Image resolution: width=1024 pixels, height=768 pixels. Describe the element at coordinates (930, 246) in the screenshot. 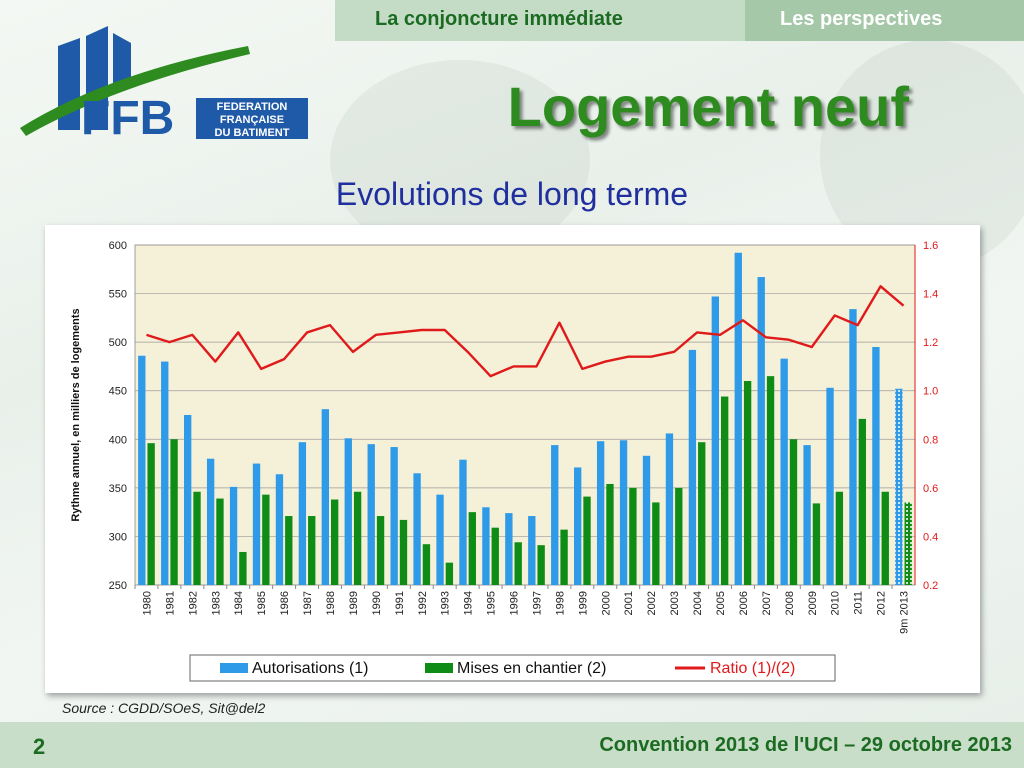

I see `y2-tick-label: 1.6` at that location.